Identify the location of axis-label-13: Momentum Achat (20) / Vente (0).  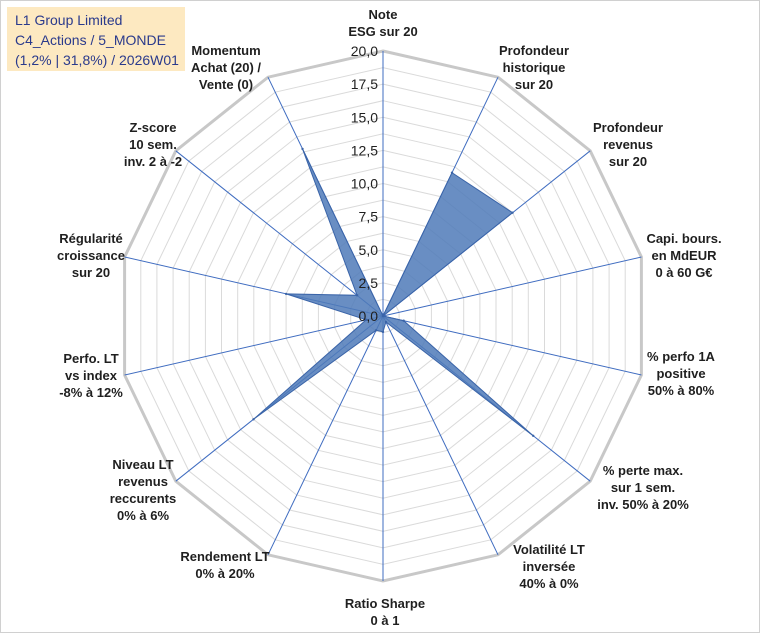
(226, 67).